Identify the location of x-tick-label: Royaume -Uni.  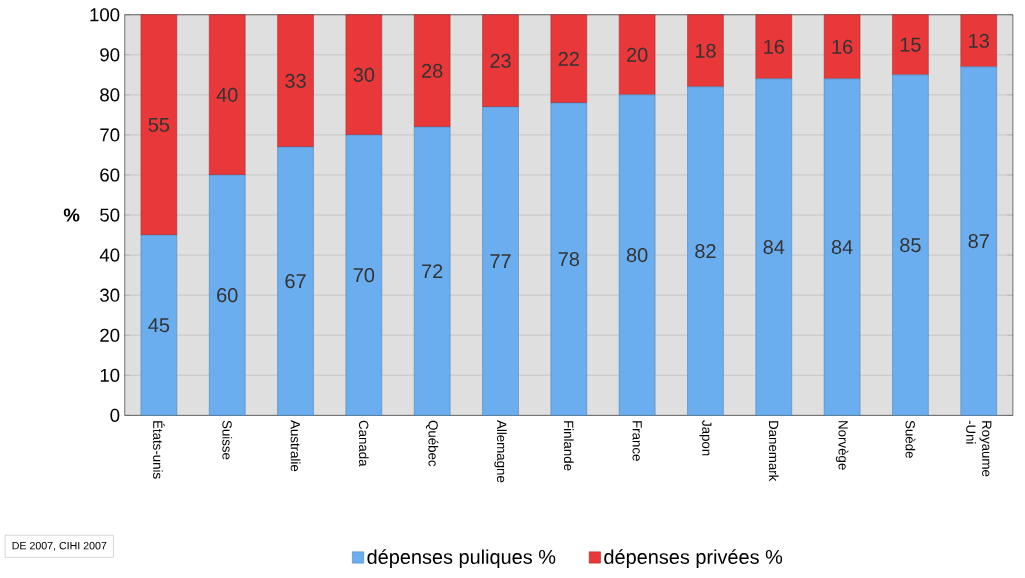
(979, 448).